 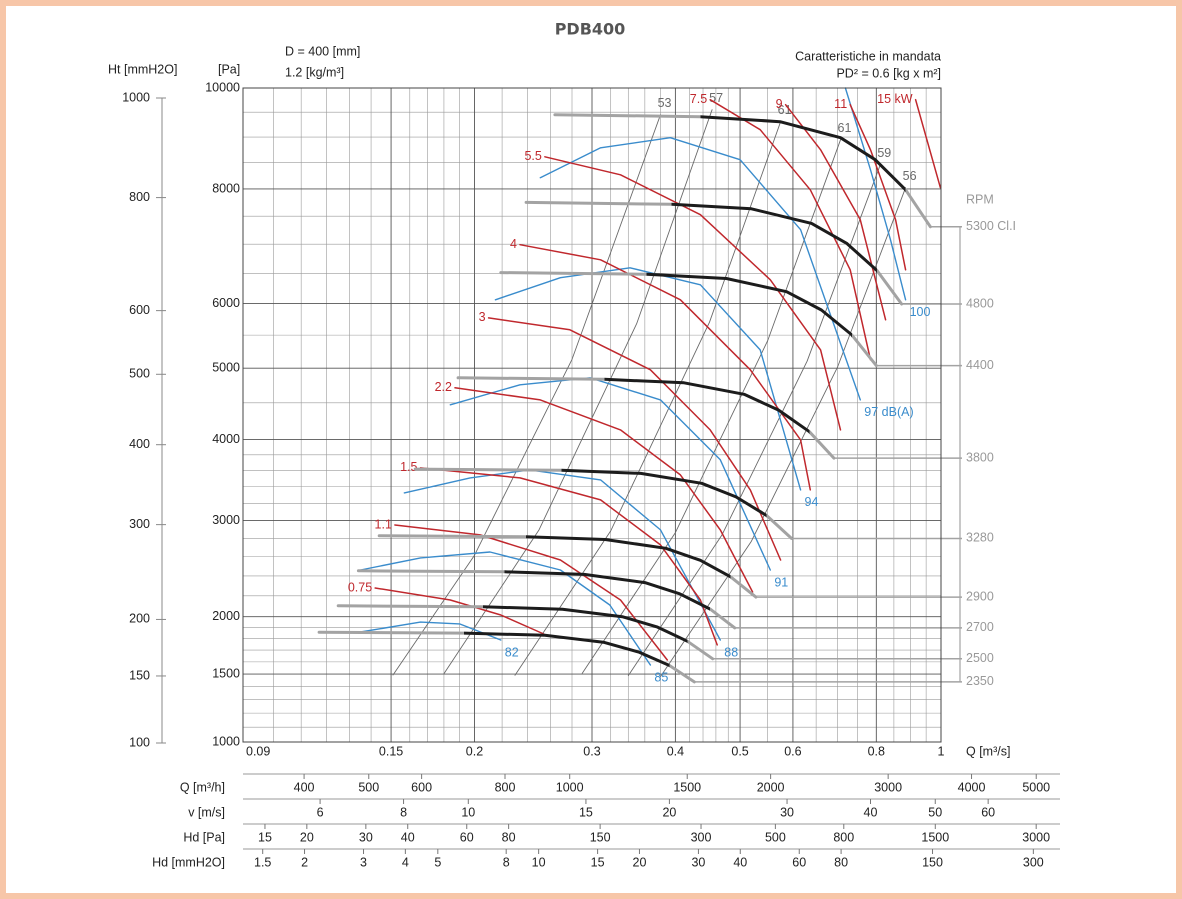 I want to click on y2-tick-label: 1000, so click(x=136, y=97).